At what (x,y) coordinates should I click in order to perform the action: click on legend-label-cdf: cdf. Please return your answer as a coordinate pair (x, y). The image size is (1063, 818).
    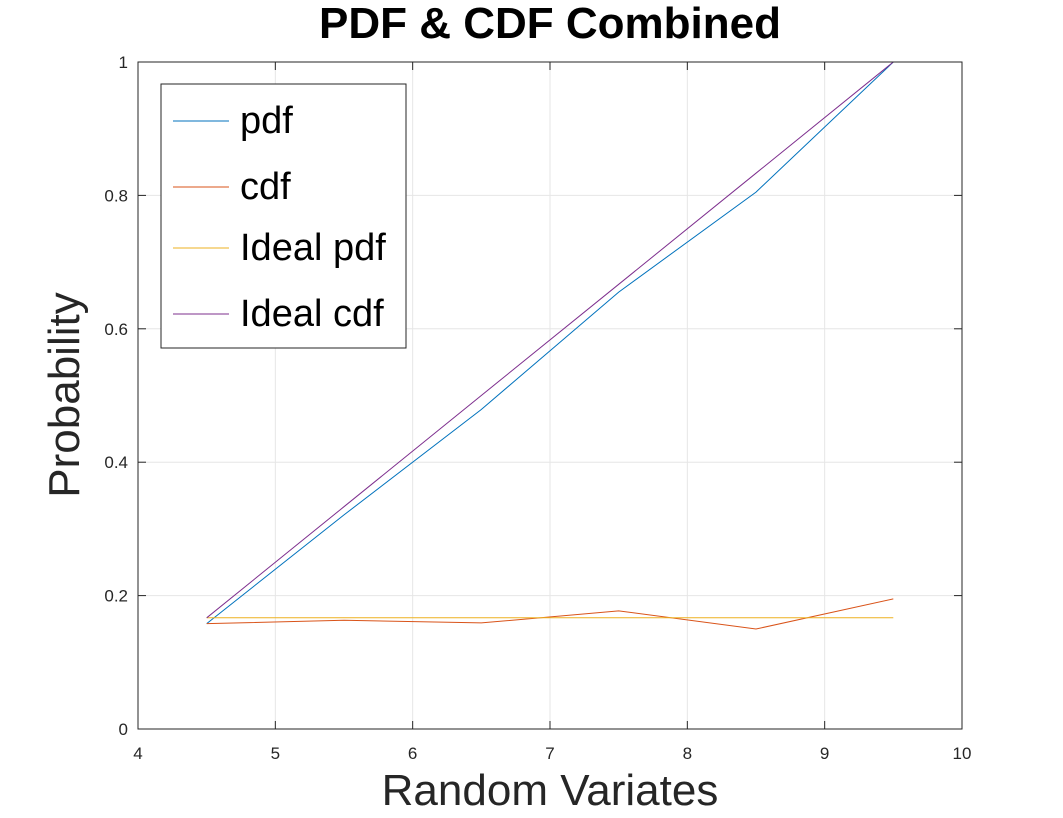
    Looking at the image, I should click on (265, 187).